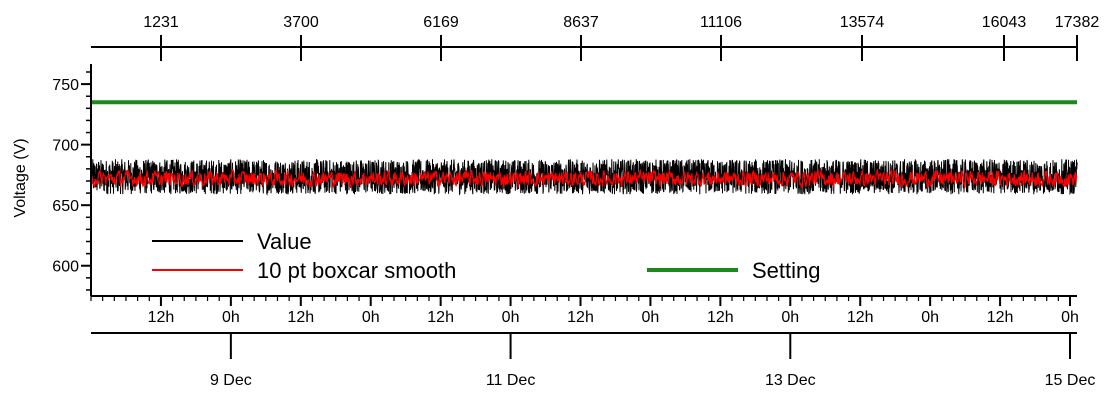  I want to click on y-axis-title: Voltage (V), so click(20, 177).